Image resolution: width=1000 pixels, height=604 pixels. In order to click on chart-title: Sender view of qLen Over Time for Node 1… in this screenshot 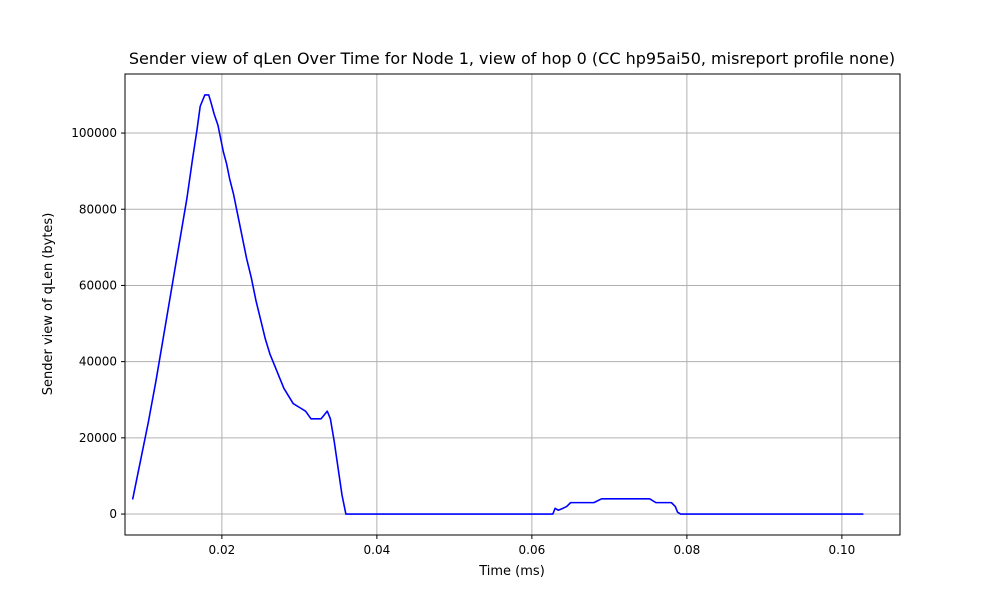, I will do `click(512, 58)`.